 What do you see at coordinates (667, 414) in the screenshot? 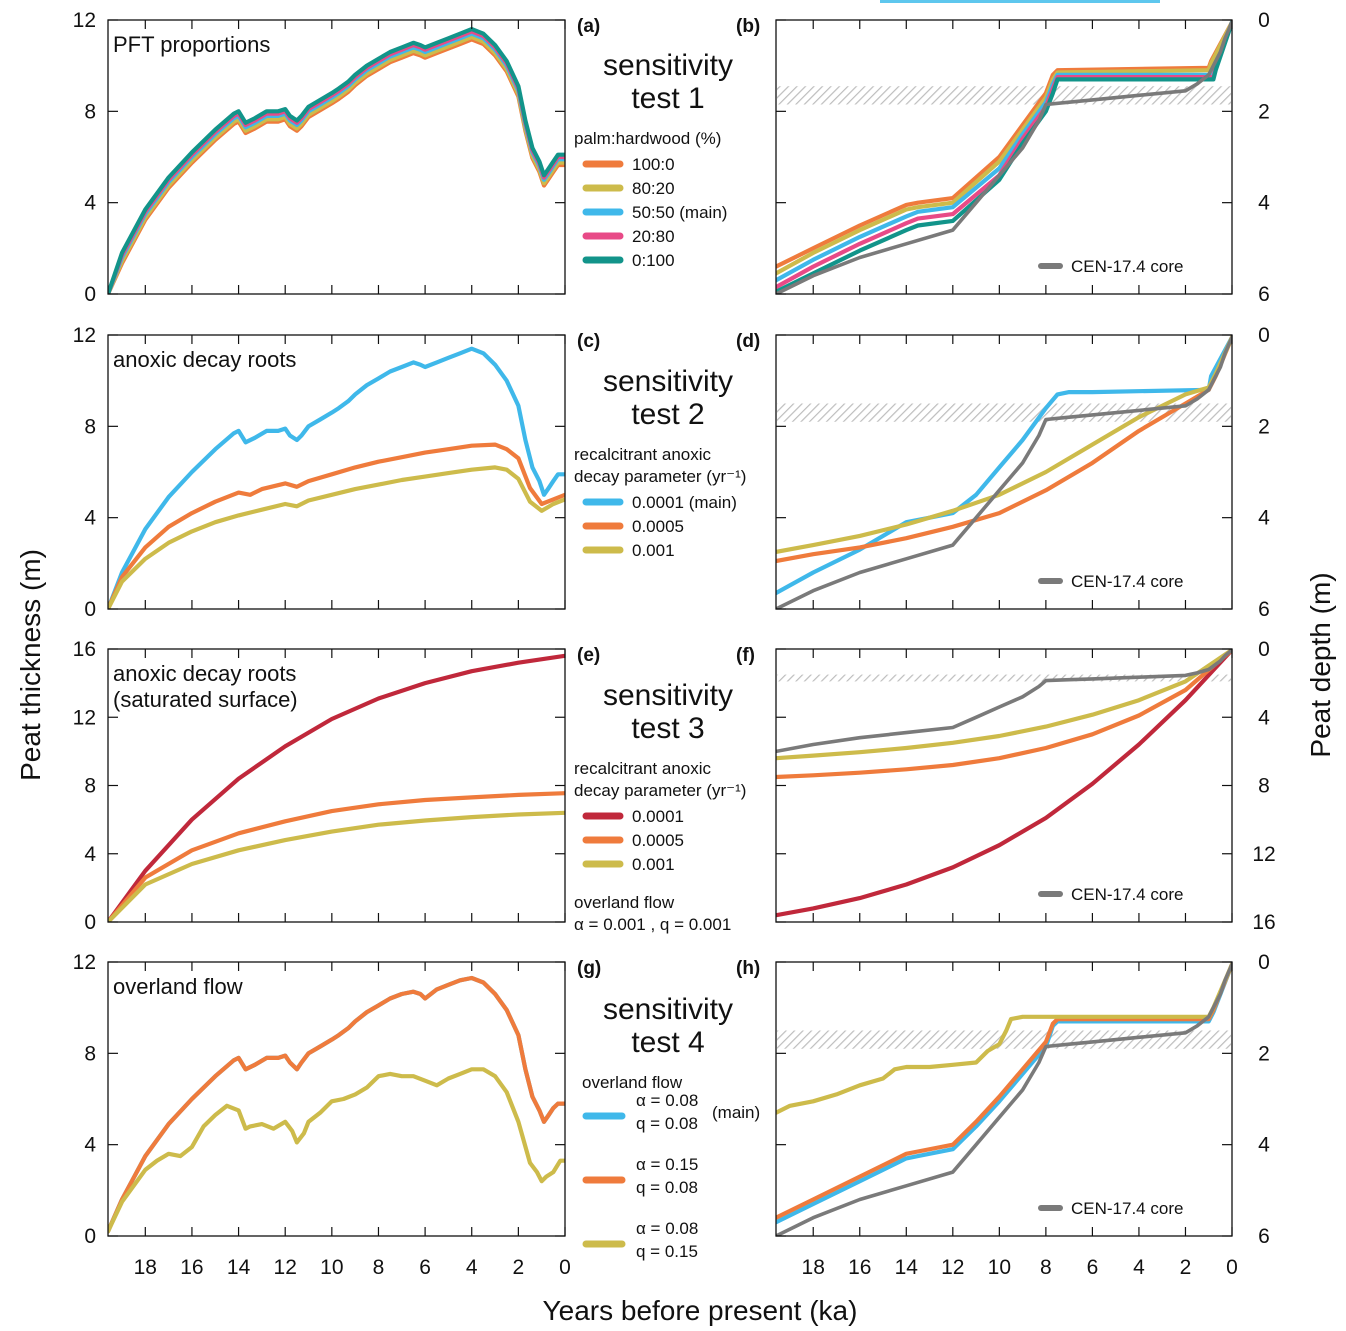
I see `test-title-line2: test 2` at bounding box center [667, 414].